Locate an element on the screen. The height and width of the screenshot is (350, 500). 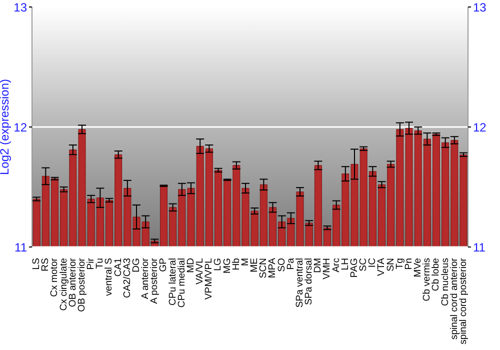
y2-tick-label: 11 is located at coordinates (479, 247).